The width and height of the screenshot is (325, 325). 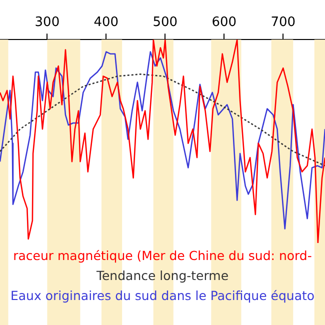 What do you see at coordinates (283, 22) in the screenshot?
I see `x-tick-label: 700` at bounding box center [283, 22].